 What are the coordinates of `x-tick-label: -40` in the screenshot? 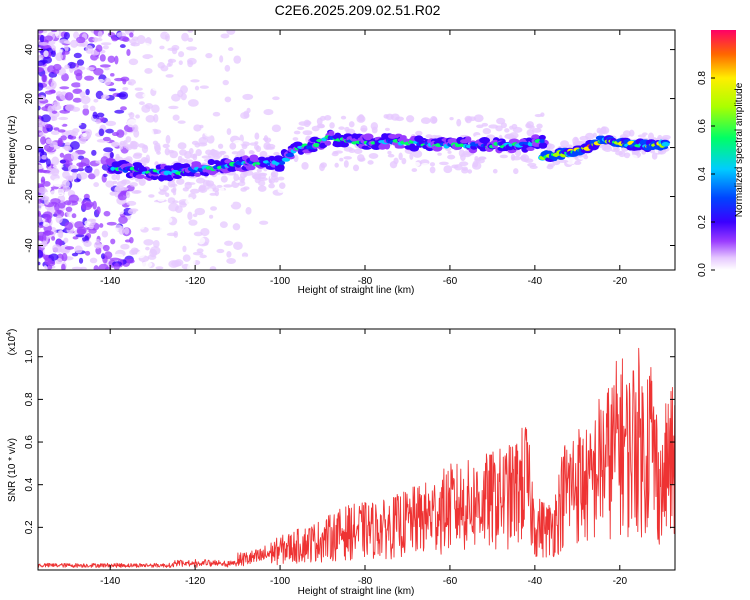 It's located at (535, 281).